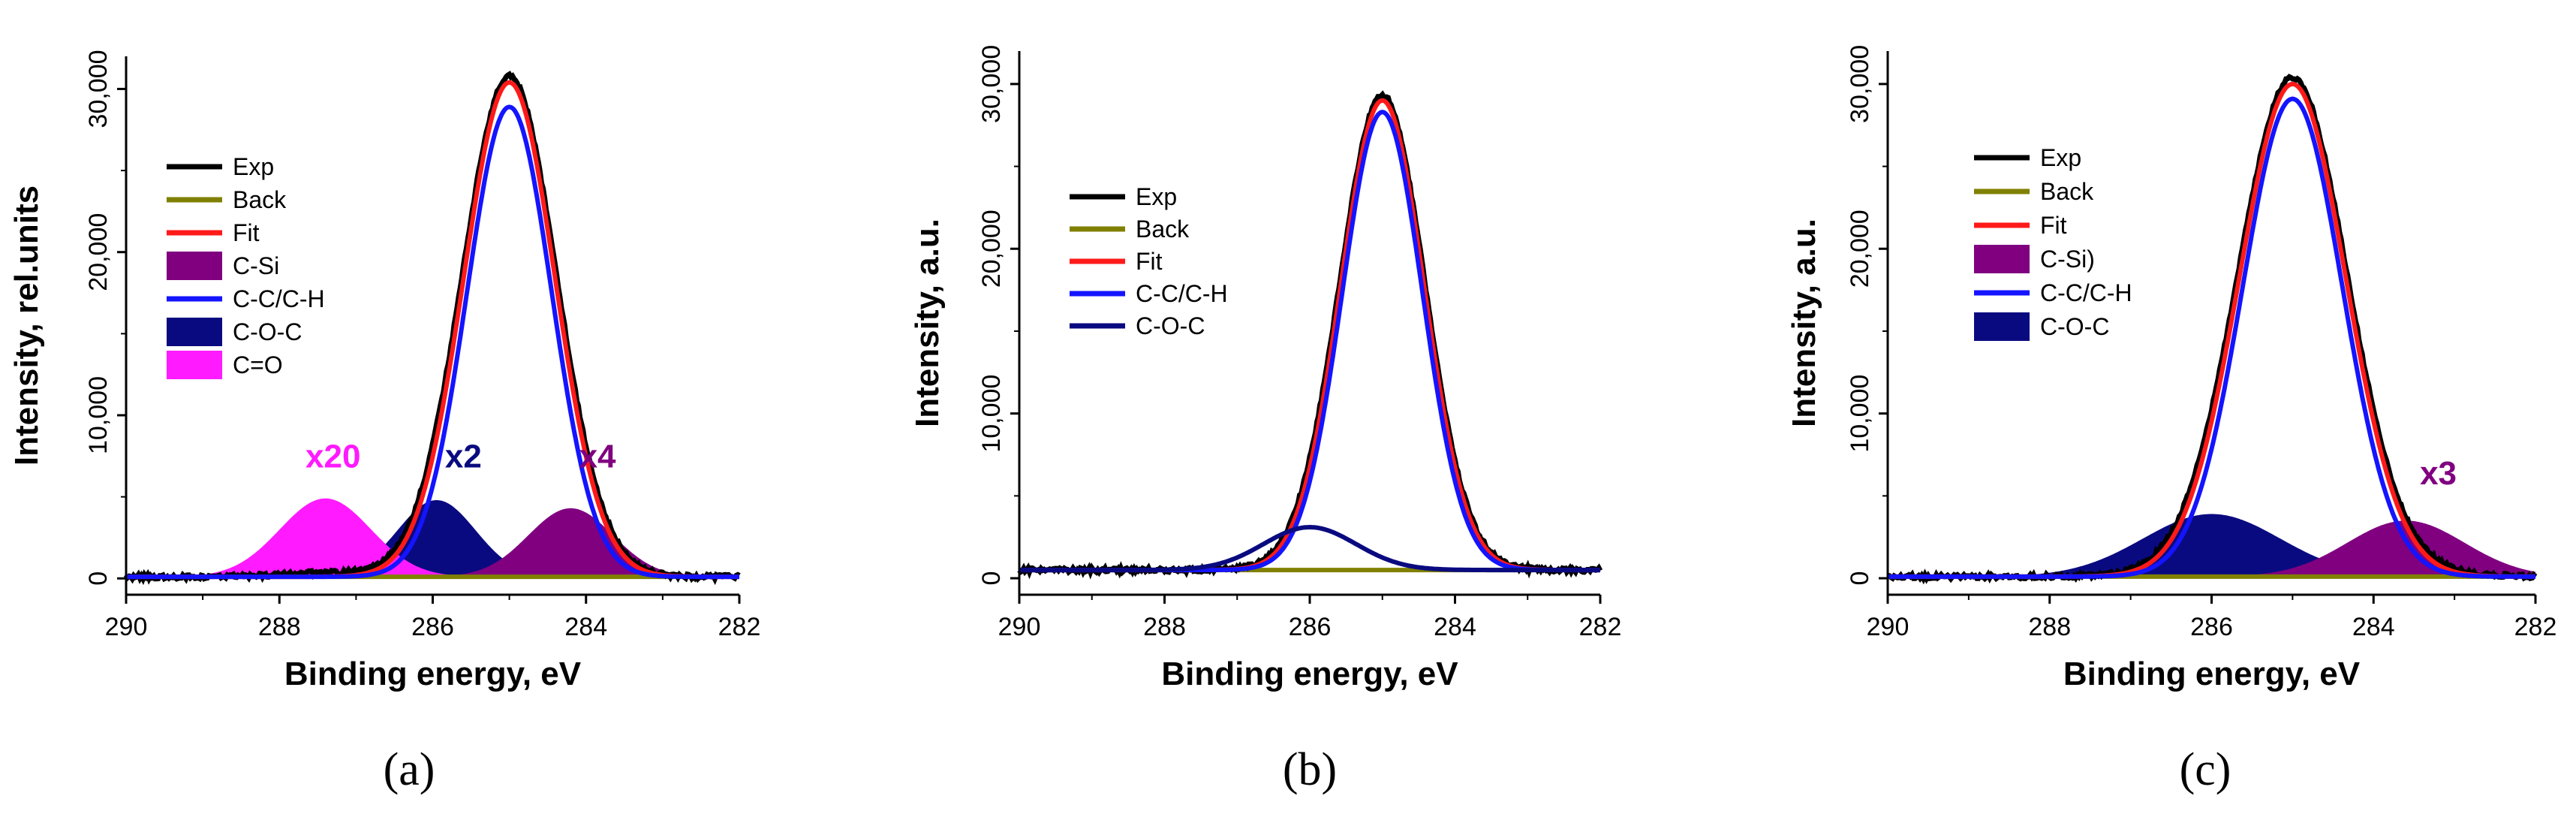  Describe the element at coordinates (597, 457) in the screenshot. I see `multiplier-annotation: x4` at that location.